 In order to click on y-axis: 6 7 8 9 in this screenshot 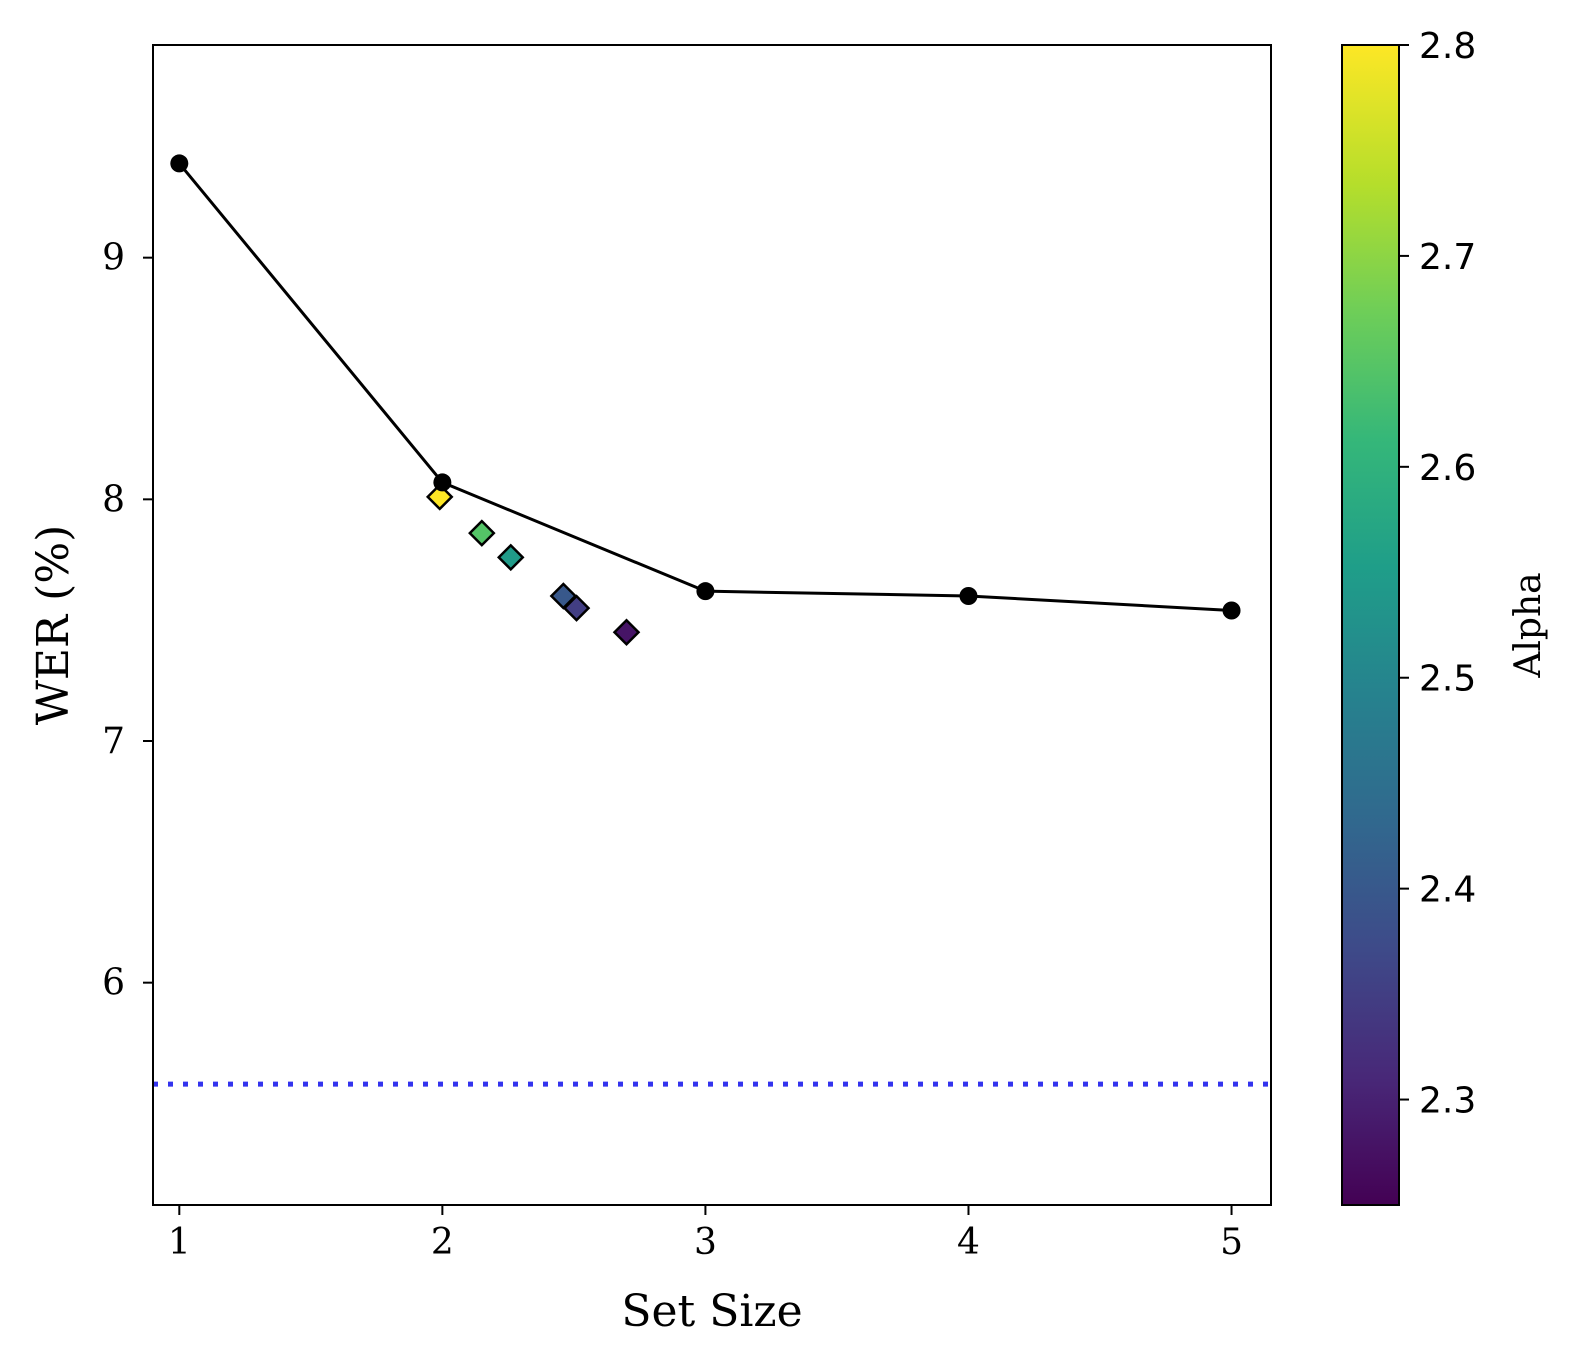, I will do `click(127, 621)`.